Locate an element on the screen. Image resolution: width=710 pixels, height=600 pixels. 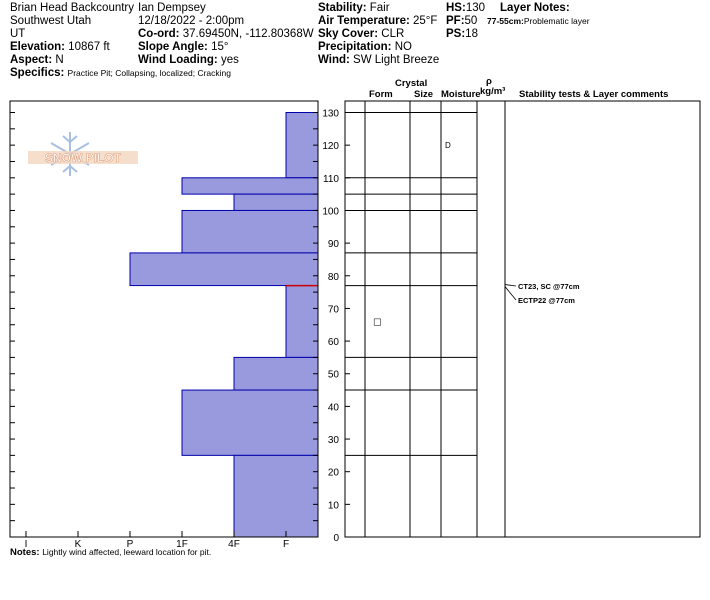
coordinates: Co-ord: 37.69450N, -112.80368W is located at coordinates (226, 34).